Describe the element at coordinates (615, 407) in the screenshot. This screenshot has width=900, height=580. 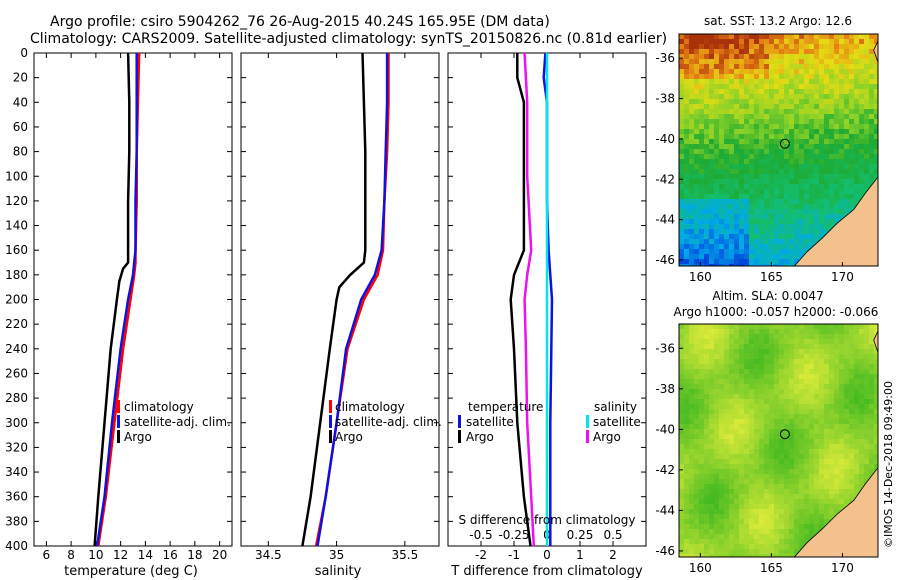
I see `legend-salinity-title: salinity` at that location.